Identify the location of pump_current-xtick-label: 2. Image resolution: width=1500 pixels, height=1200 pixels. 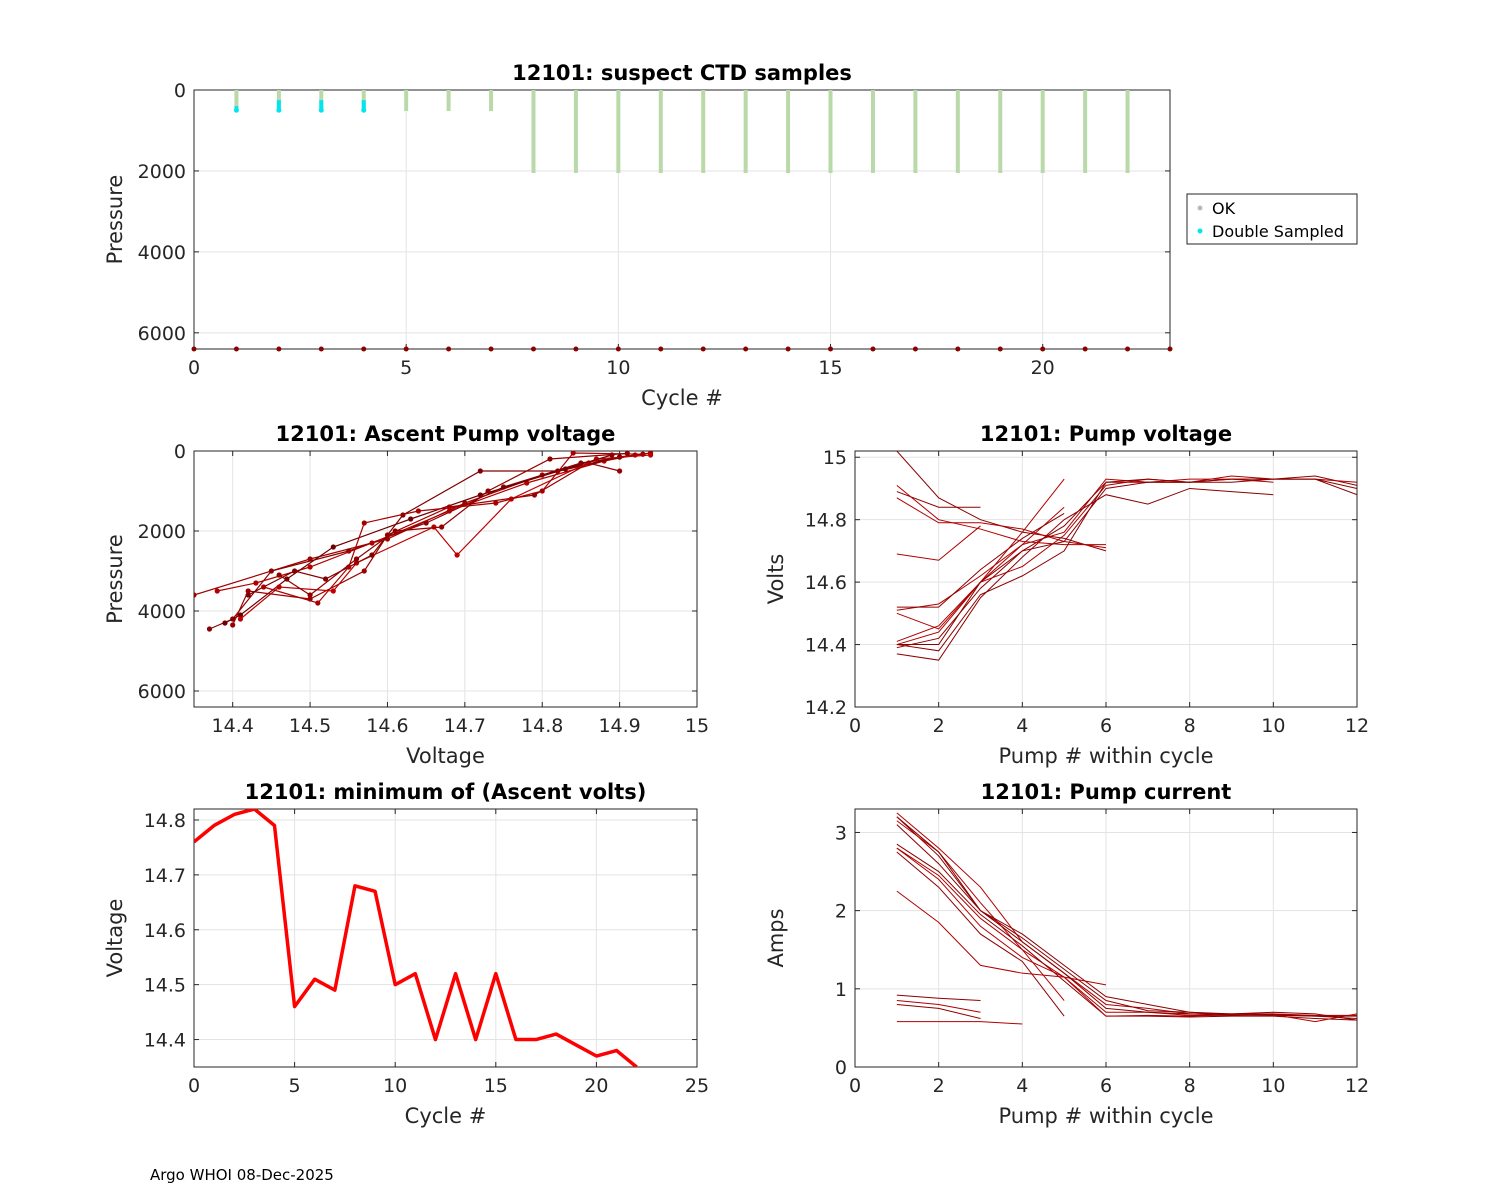
(939, 1086).